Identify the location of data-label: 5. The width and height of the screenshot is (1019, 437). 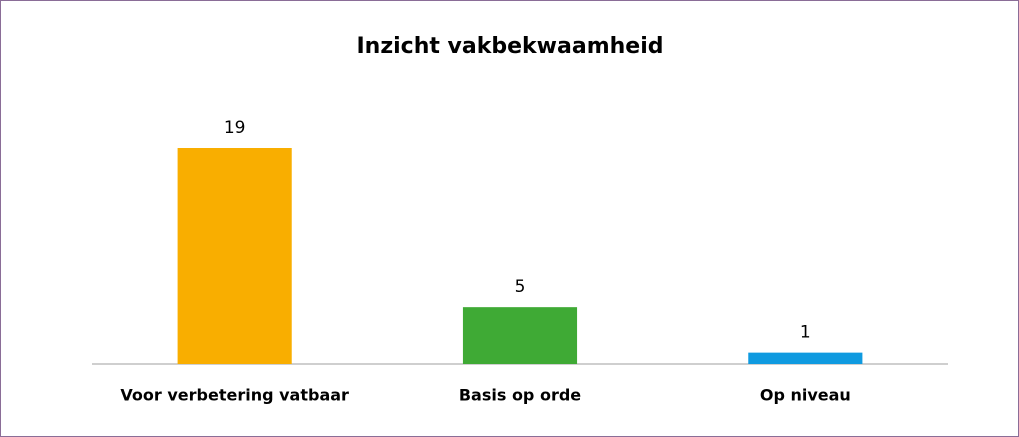
(520, 287).